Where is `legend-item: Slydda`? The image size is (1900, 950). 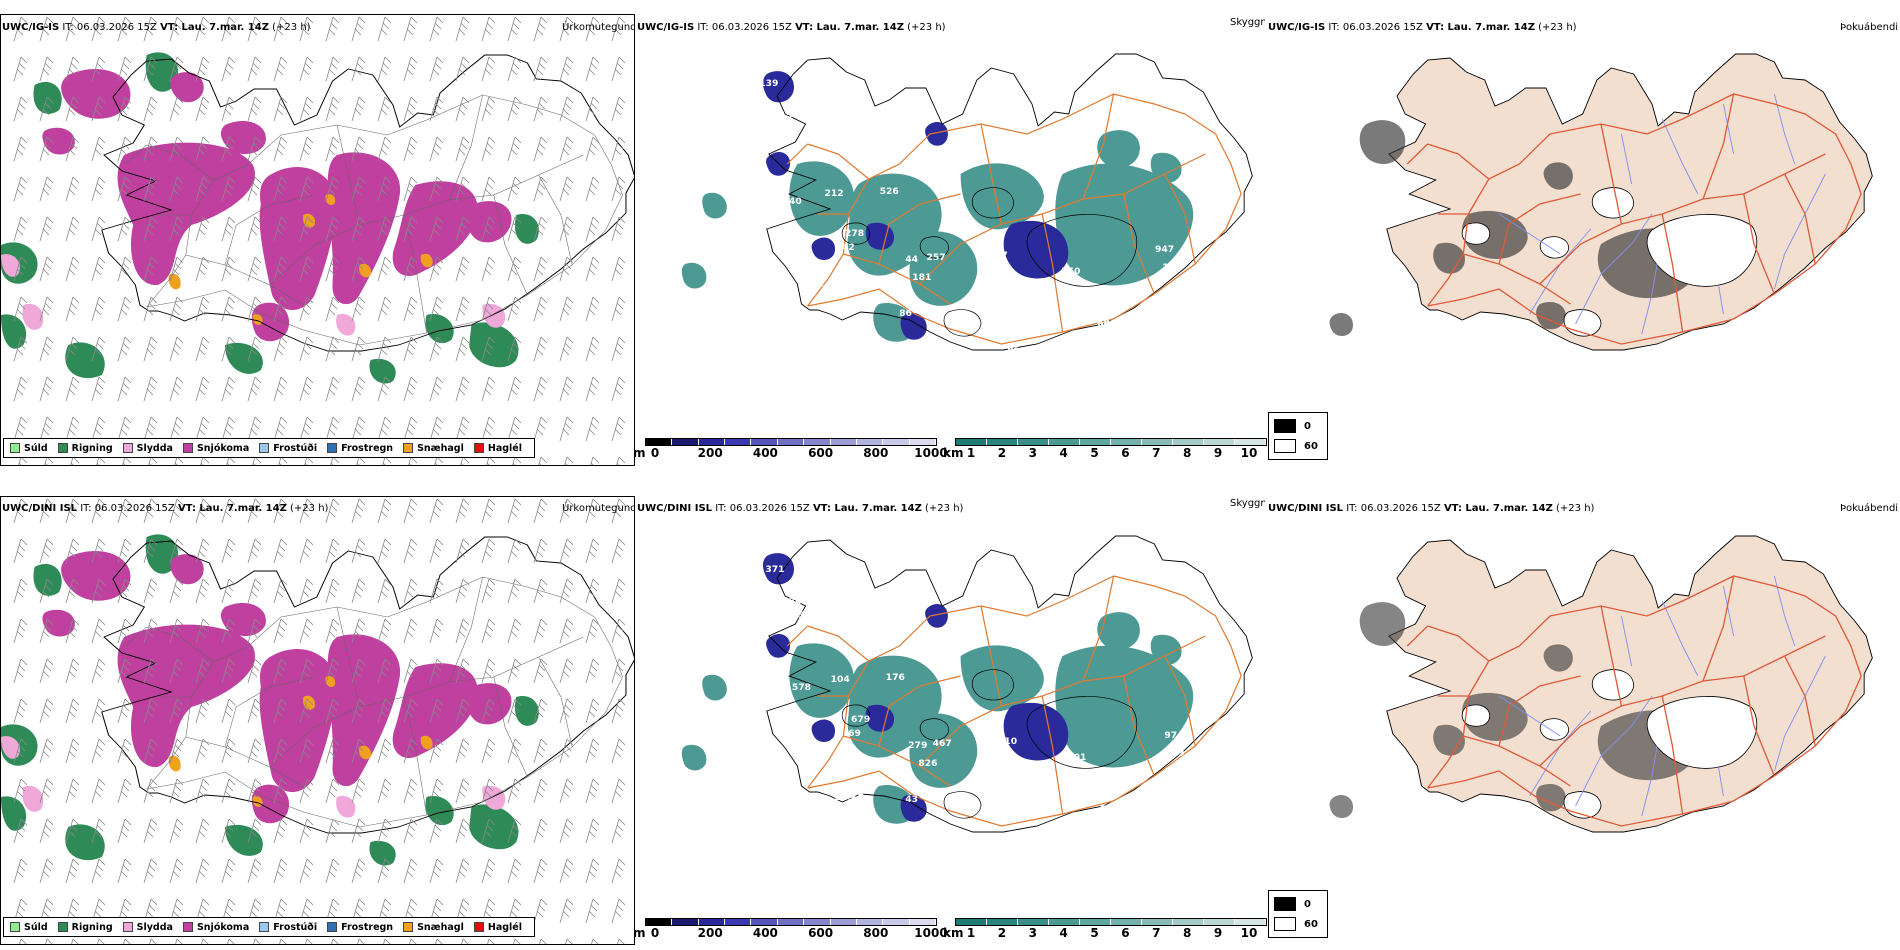 legend-item: Slydda is located at coordinates (147, 927).